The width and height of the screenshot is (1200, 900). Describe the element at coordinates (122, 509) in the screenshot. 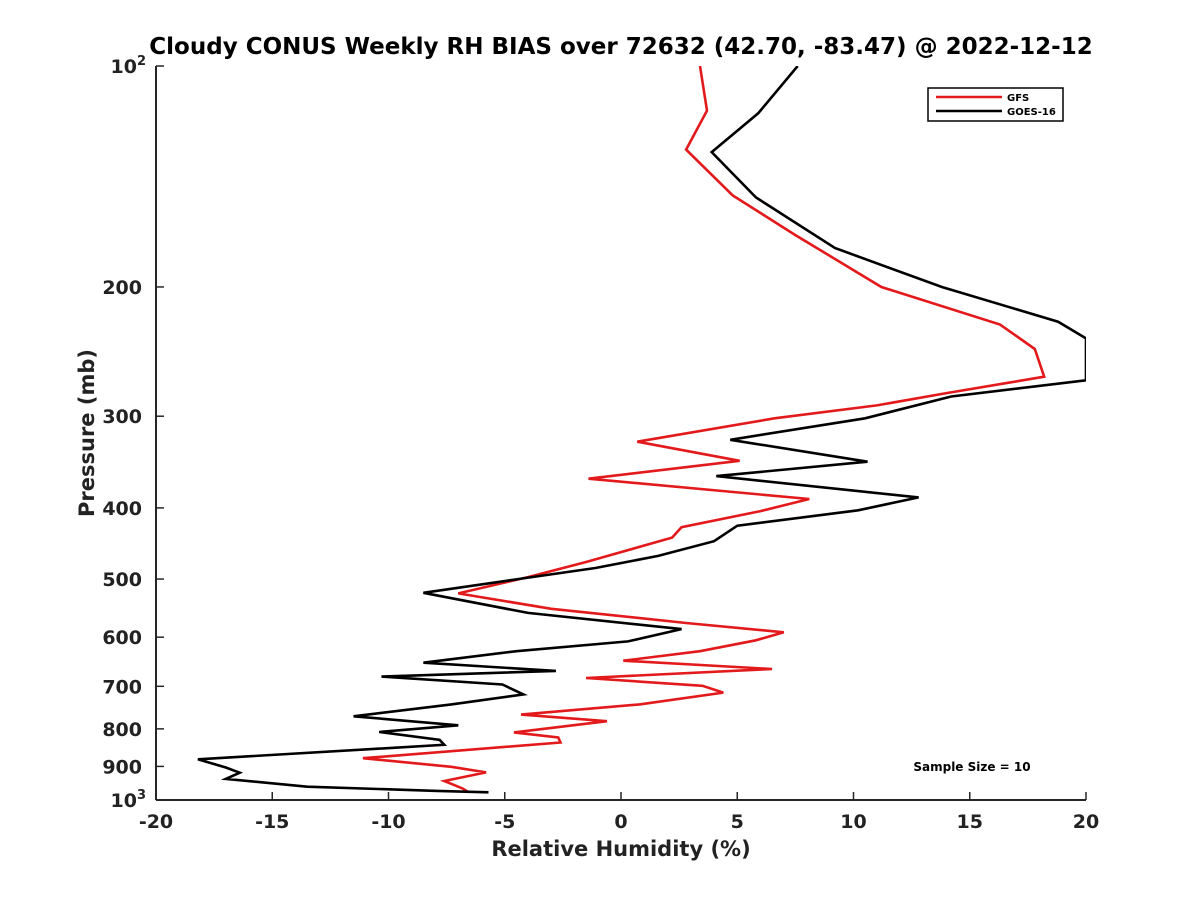

I see `y-tick-label: 400` at that location.